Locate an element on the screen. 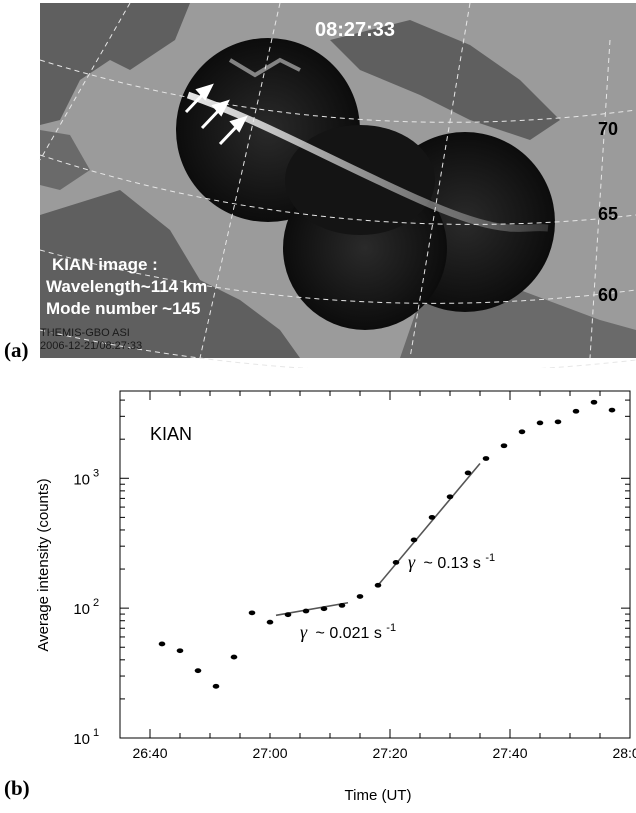 The width and height of the screenshot is (636, 813). x-tick-label: 26:40 is located at coordinates (149, 753).